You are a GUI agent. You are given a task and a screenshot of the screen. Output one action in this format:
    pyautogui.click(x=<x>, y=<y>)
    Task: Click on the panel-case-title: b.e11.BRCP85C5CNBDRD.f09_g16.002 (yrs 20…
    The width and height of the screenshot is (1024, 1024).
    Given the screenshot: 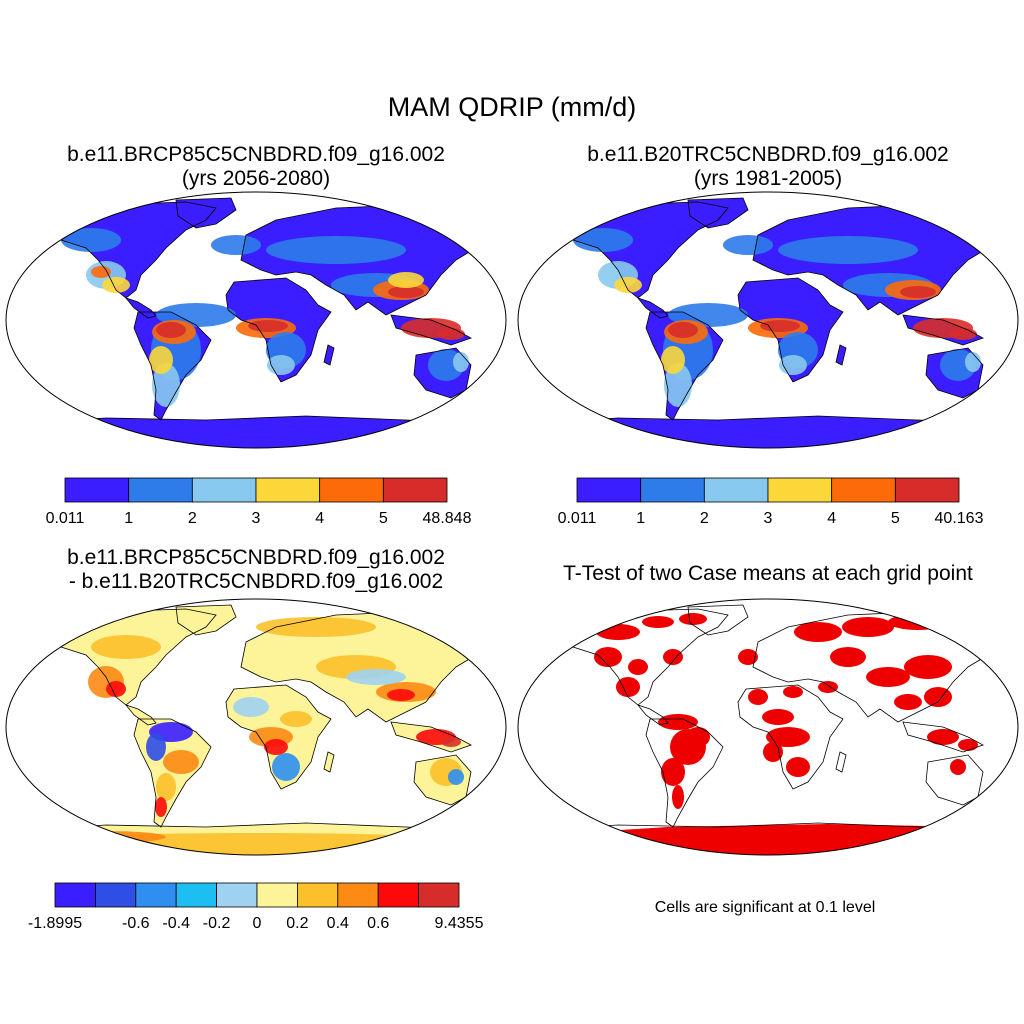 What is the action you would take?
    pyautogui.click(x=256, y=167)
    